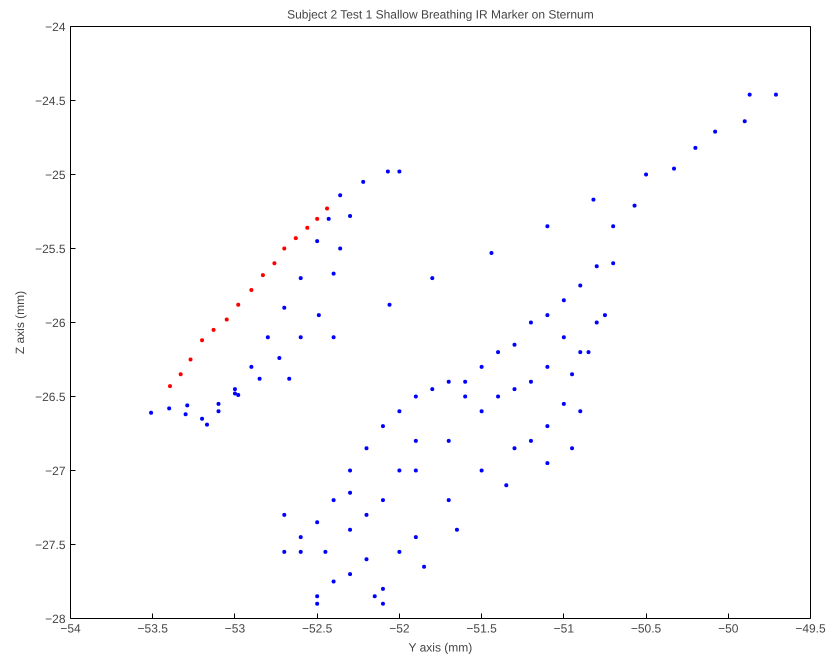 This screenshot has height=657, width=830. I want to click on x-axis-title: Y axis (mm), so click(440, 647).